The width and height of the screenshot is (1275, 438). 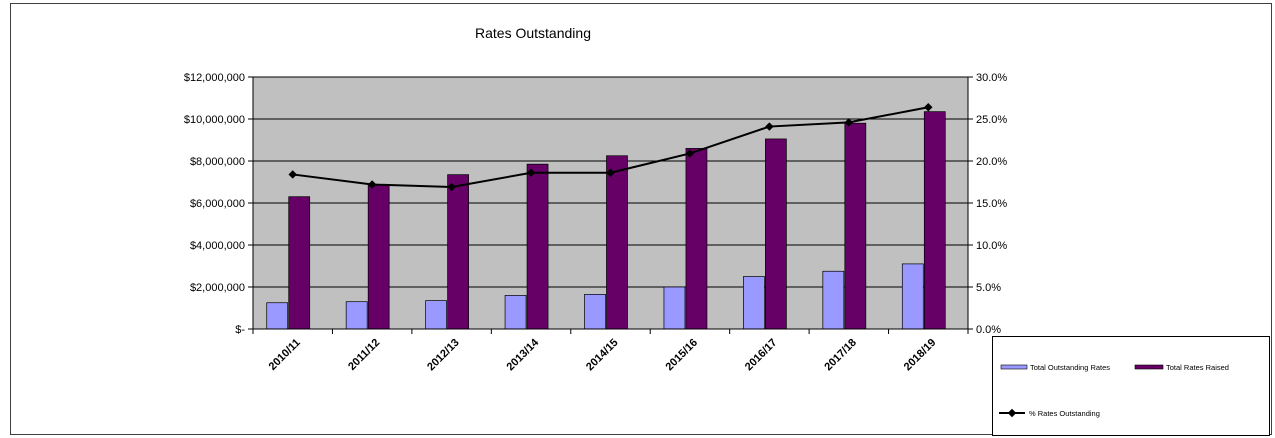 What do you see at coordinates (443, 355) in the screenshot?
I see `x-axis-tick-label: 2012/13` at bounding box center [443, 355].